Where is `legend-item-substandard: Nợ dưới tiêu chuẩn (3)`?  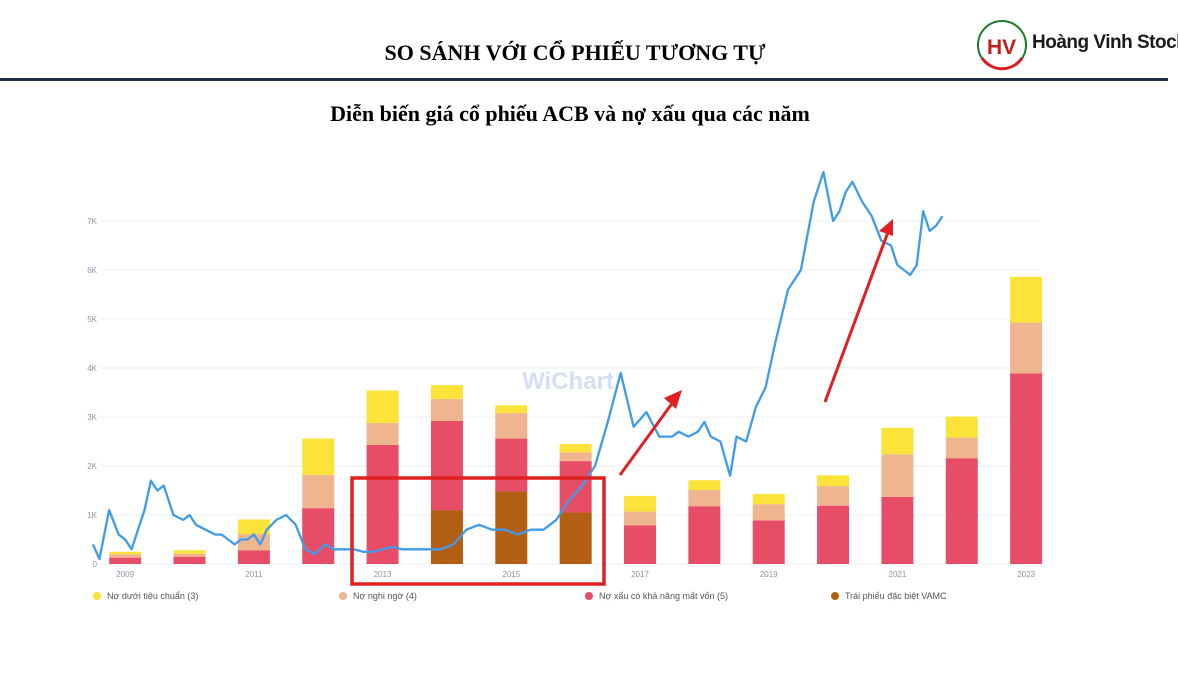 legend-item-substandard: Nợ dưới tiêu chuẩn (3) is located at coordinates (145, 596).